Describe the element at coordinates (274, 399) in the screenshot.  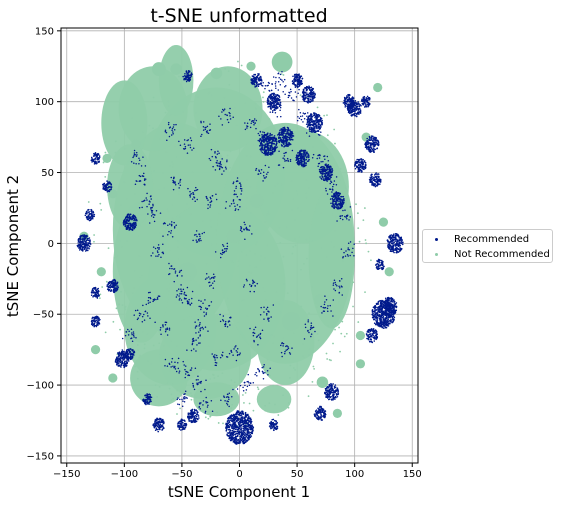
I see `not-recommended-point-cloud` at that location.